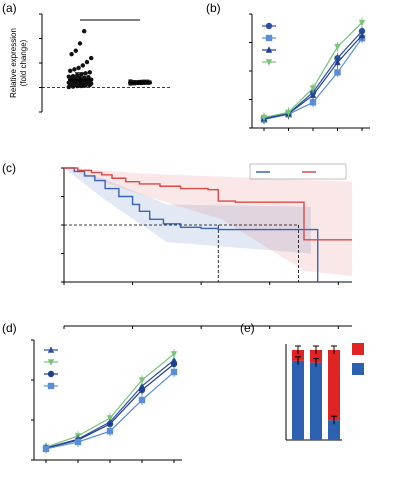  I want to click on panel-b-line-chart, so click(309, 72).